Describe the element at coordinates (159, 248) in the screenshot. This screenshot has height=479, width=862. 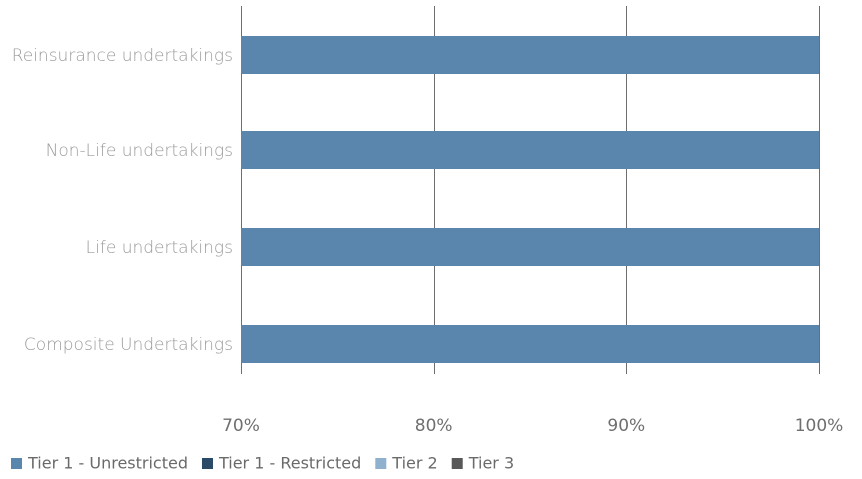
I see `category-label-2: Life undertakings` at that location.